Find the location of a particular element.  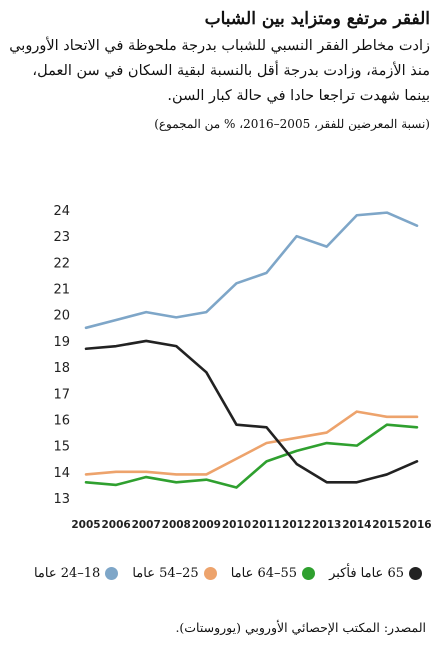

x-tick-label: 2005 is located at coordinates (85, 525).